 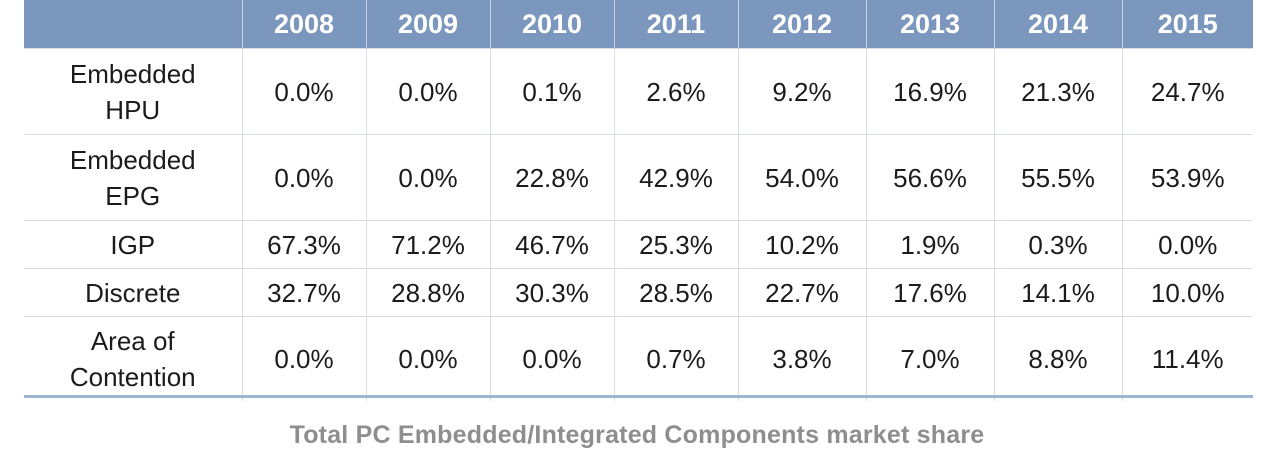 What do you see at coordinates (801, 91) in the screenshot?
I see `value-cell: 9.2%` at bounding box center [801, 91].